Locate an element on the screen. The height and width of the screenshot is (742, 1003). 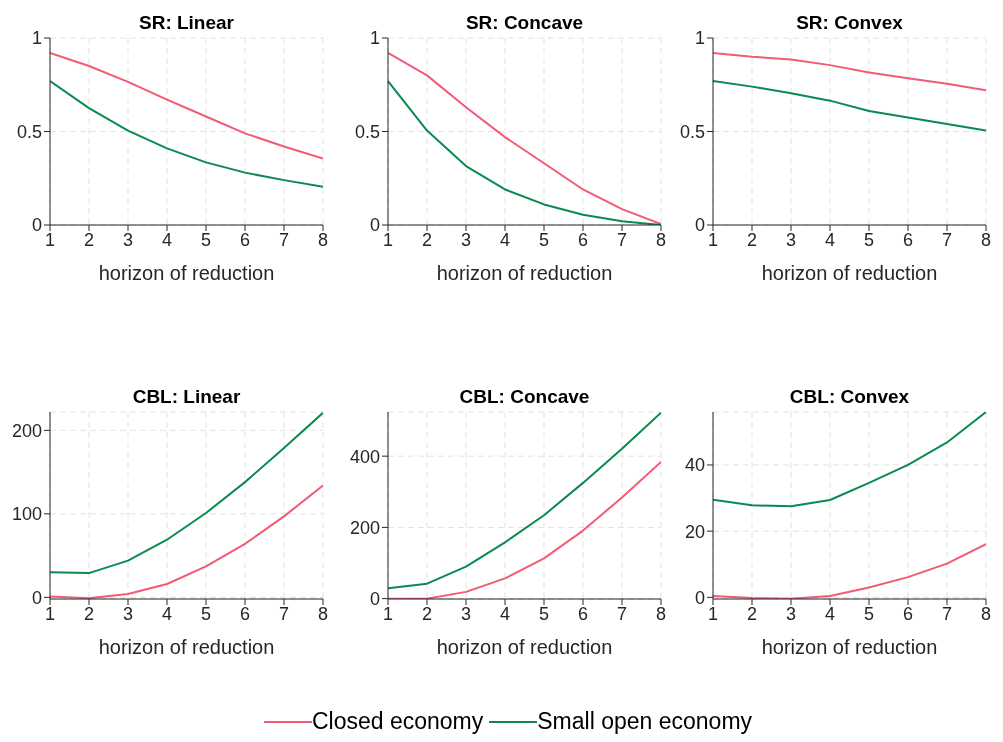
y-tick-label: 40 is located at coordinates (694, 465).